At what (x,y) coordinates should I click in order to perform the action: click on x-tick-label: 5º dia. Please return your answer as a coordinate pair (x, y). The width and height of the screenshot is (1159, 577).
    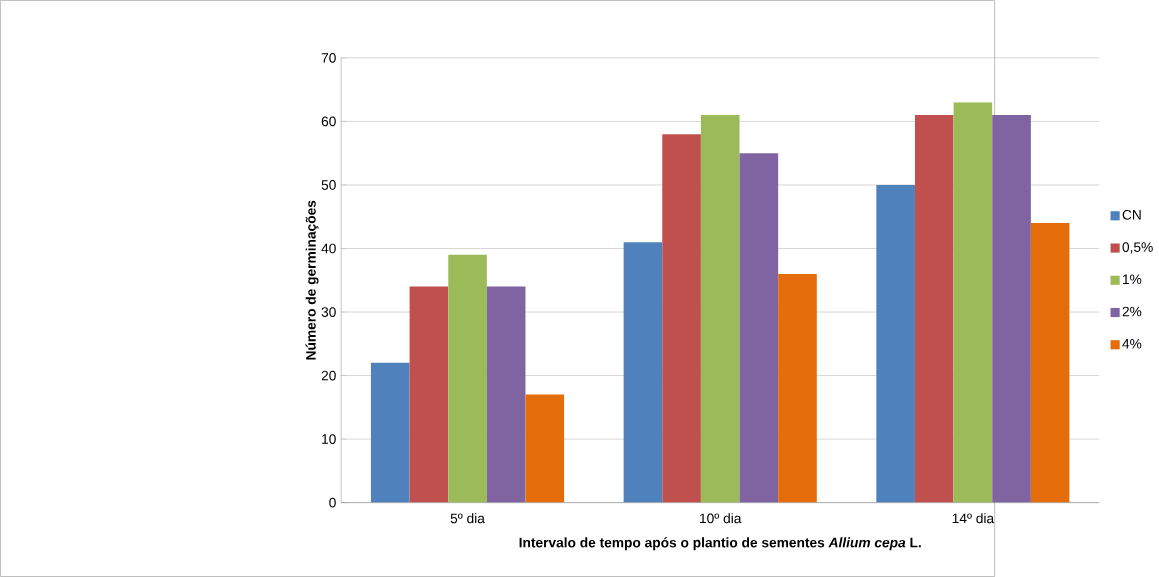
    Looking at the image, I should click on (467, 518).